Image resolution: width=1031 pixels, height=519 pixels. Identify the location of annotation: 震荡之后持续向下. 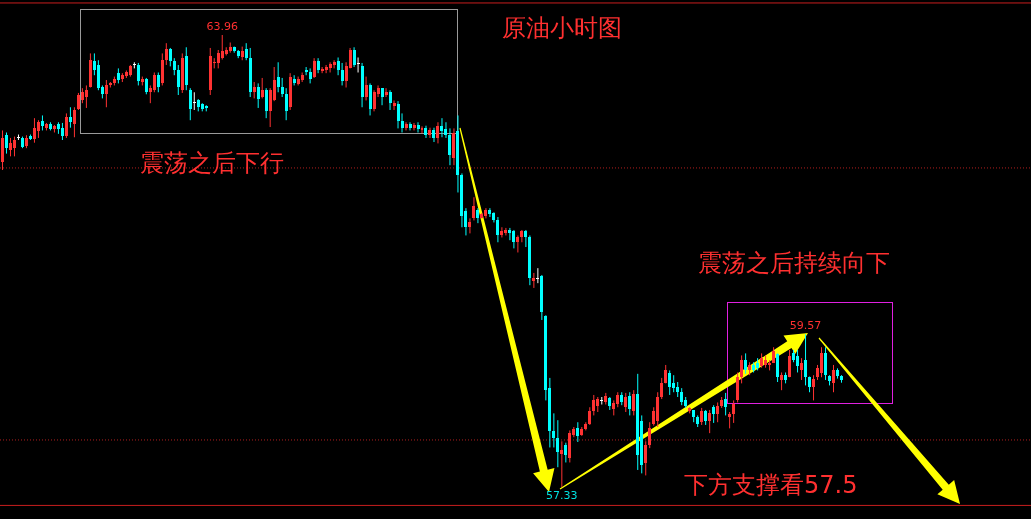
(794, 263).